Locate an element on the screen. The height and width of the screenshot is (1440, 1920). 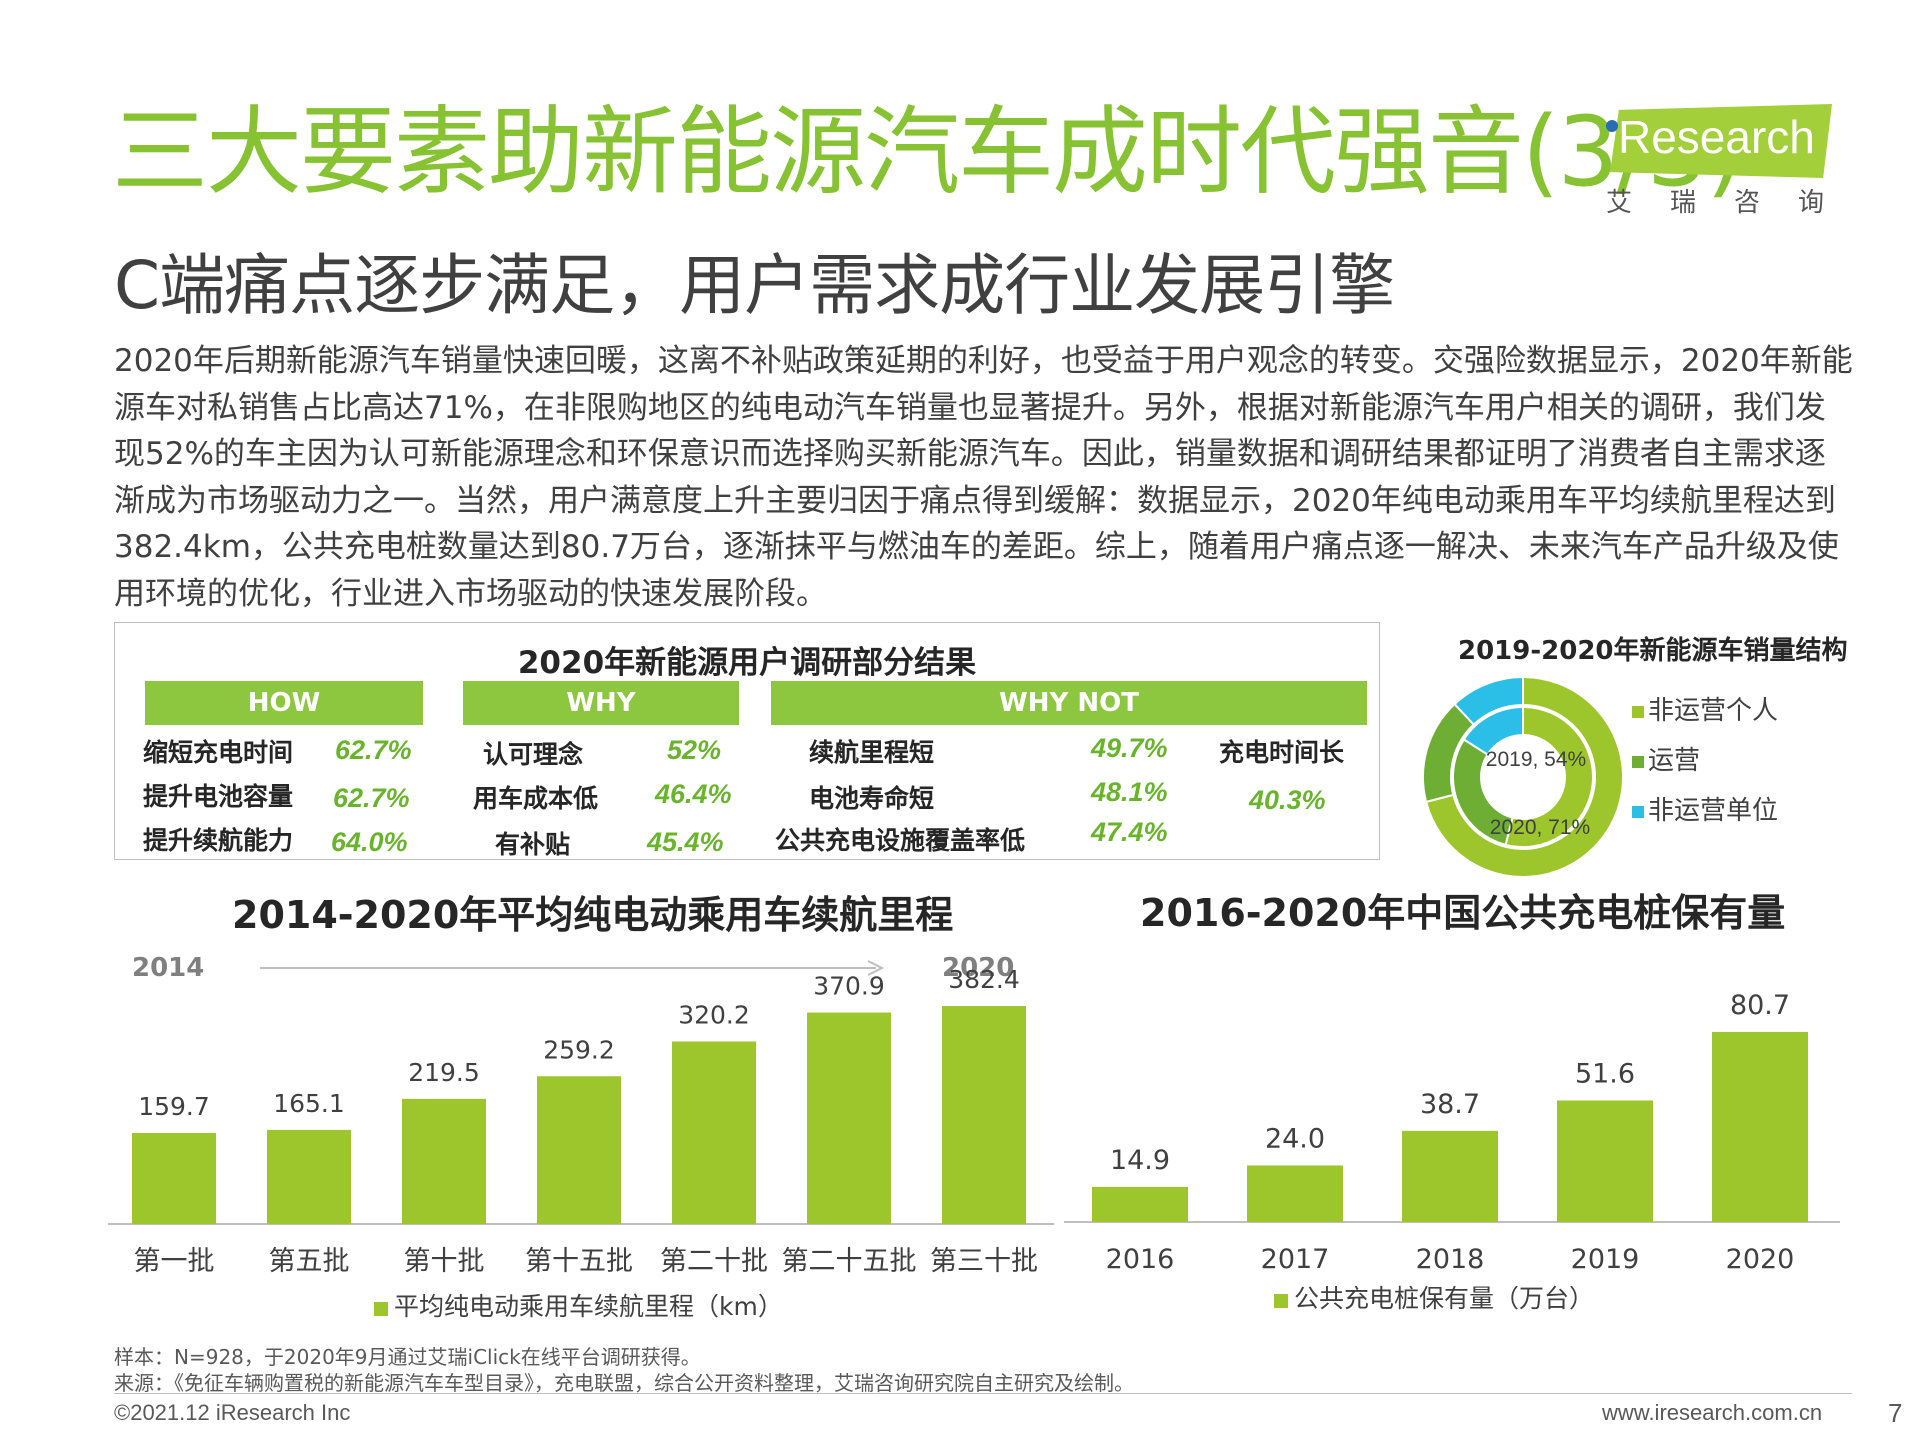
legend-item-unit: 非运营单位 is located at coordinates (1705, 808).